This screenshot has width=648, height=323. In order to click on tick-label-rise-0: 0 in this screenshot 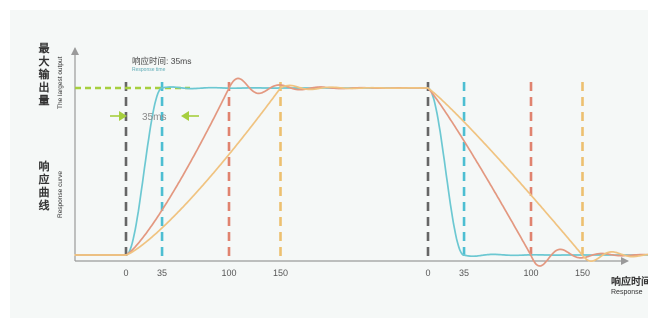, I will do `click(125, 273)`.